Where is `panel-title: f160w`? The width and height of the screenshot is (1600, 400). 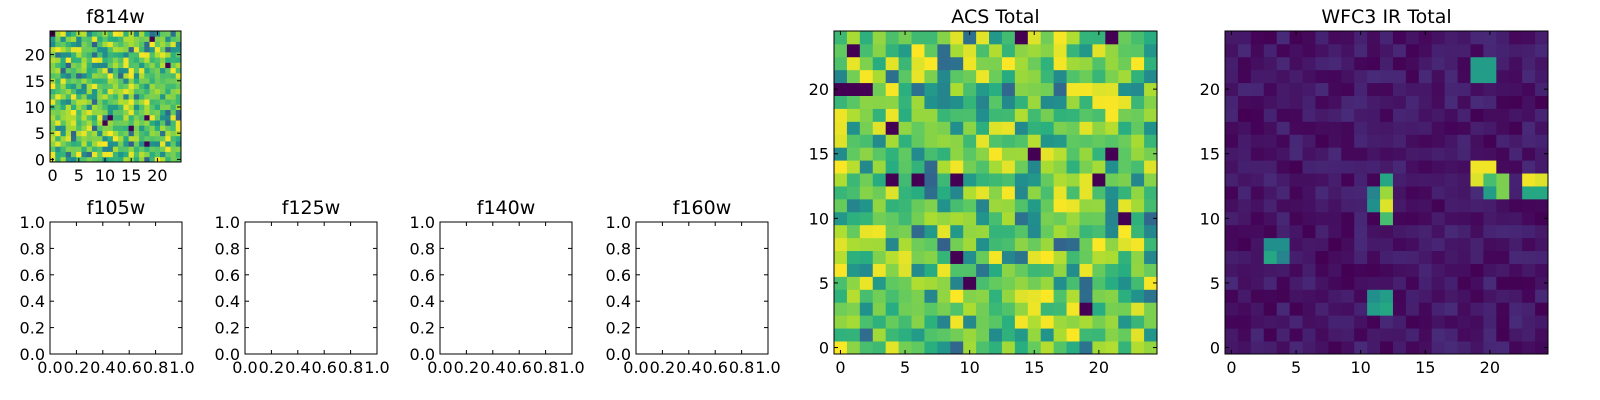 panel-title: f160w is located at coordinates (702, 208).